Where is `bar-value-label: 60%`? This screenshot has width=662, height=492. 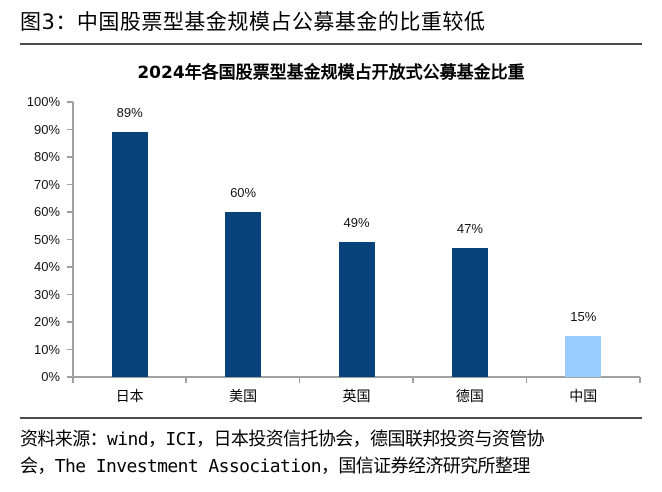 bar-value-label: 60% is located at coordinates (243, 192).